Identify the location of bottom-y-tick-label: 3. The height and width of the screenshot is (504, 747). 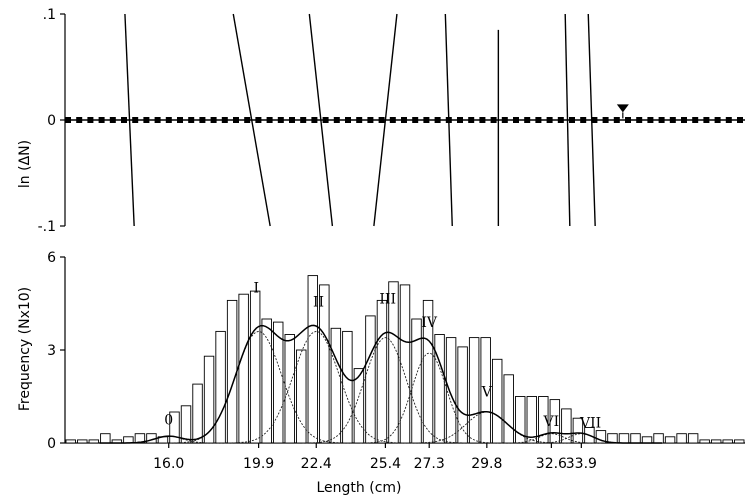
(51, 351).